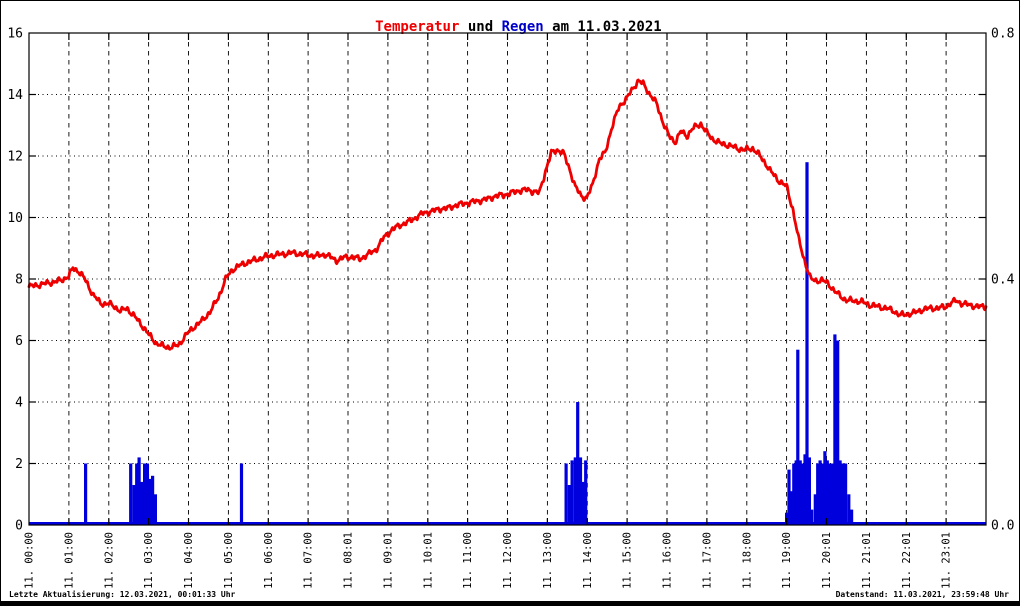  What do you see at coordinates (309, 560) in the screenshot?
I see `svg-text: 11. 07:00` at bounding box center [309, 560].